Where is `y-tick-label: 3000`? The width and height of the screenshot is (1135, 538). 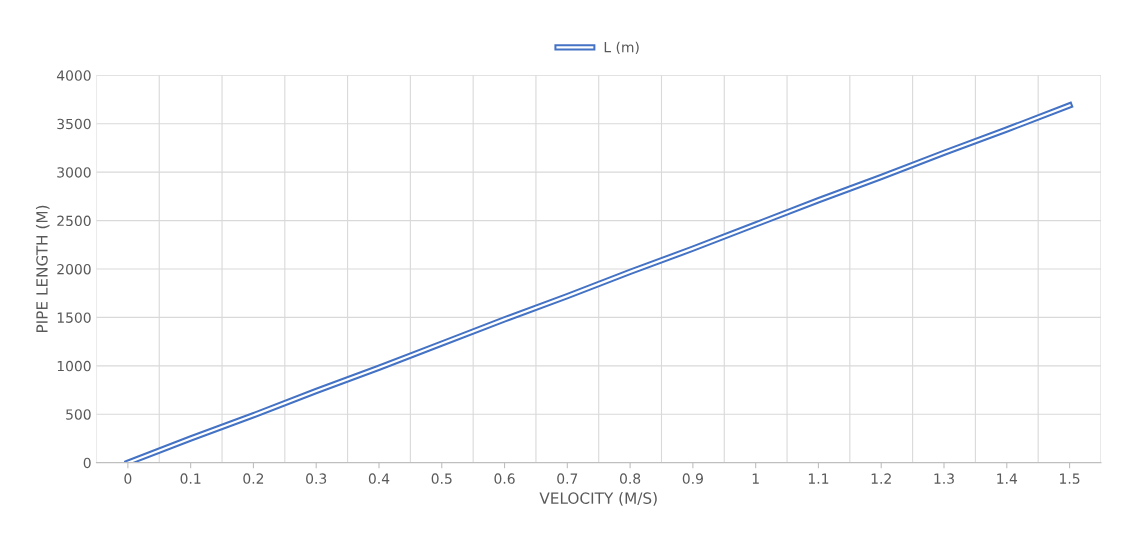
y-tick-label: 3000 is located at coordinates (74, 172).